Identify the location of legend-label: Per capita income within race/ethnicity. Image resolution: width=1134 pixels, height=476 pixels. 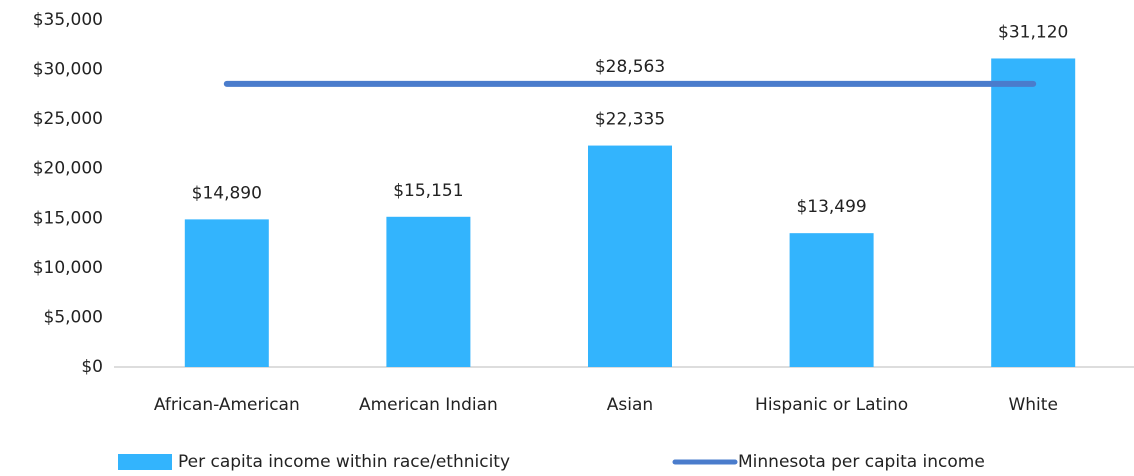
(344, 462).